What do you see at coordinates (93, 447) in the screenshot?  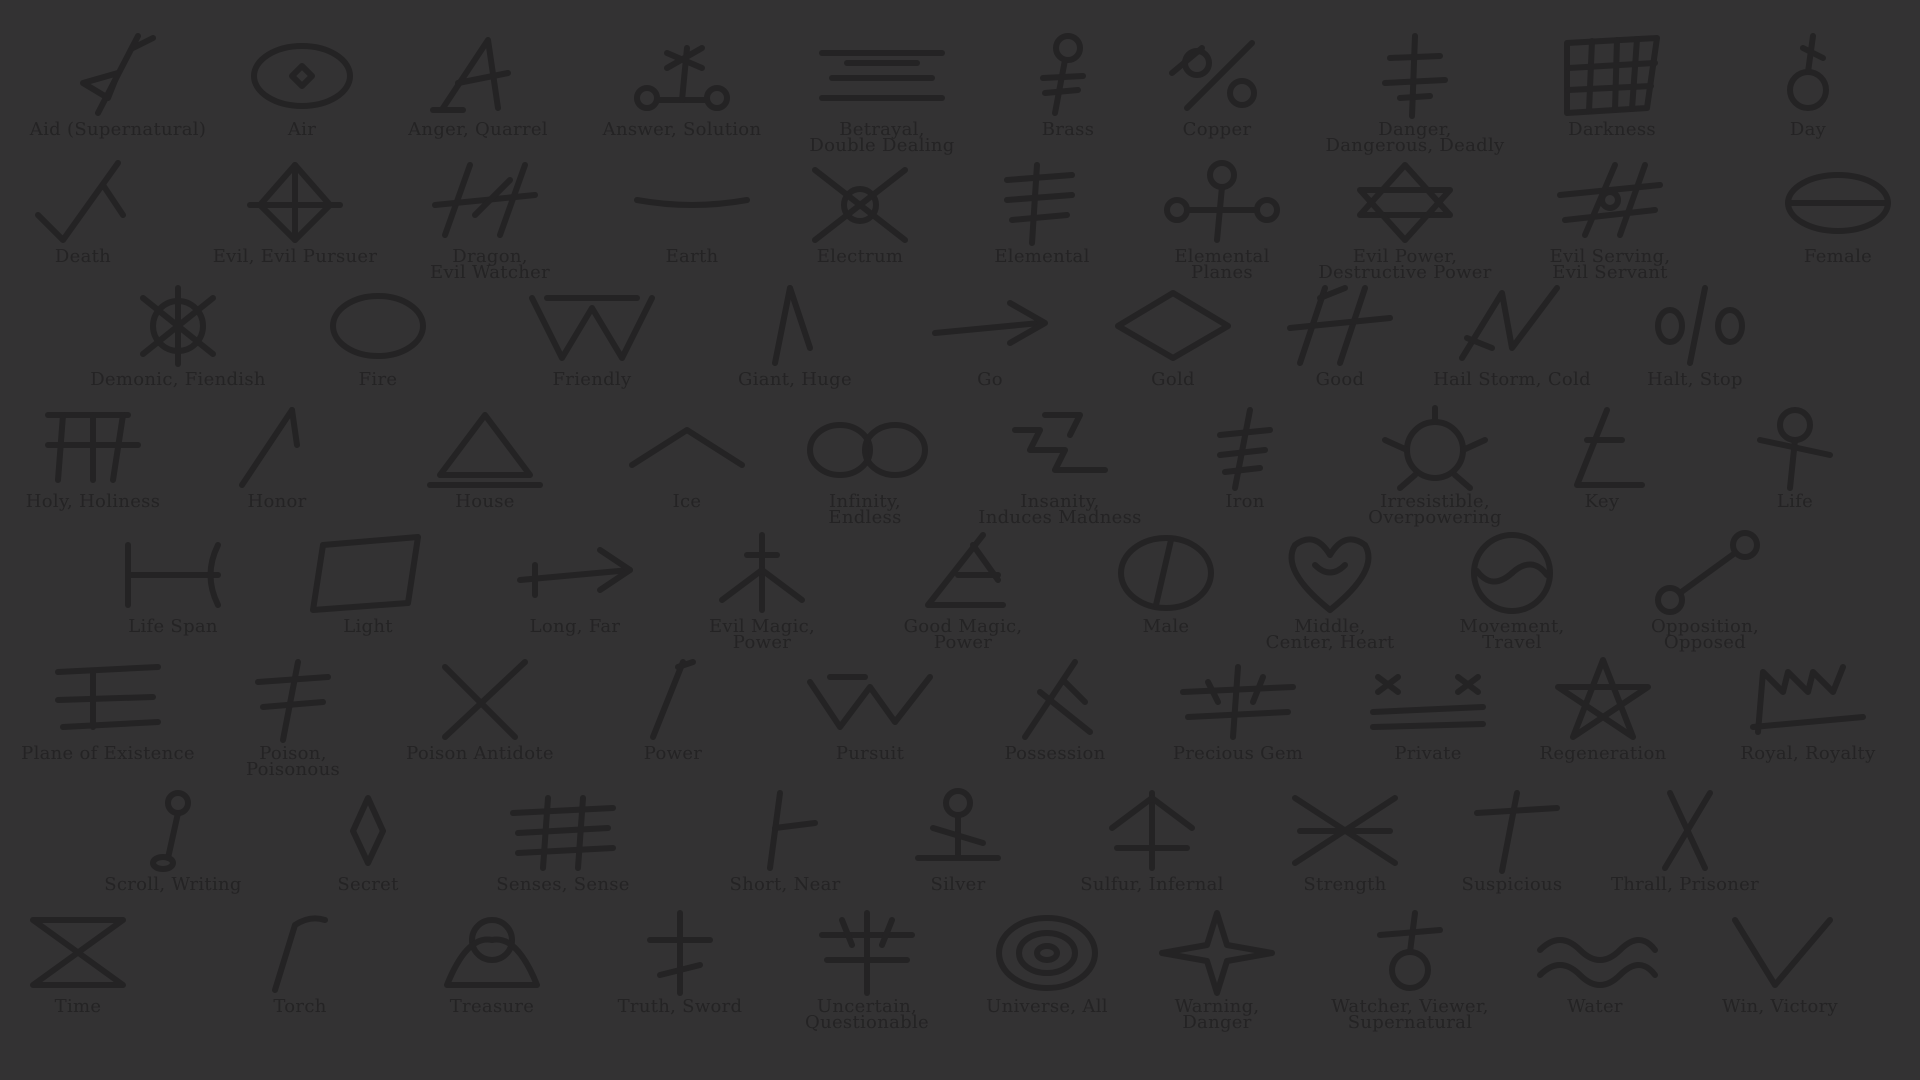 I see `holy-rune-icon` at bounding box center [93, 447].